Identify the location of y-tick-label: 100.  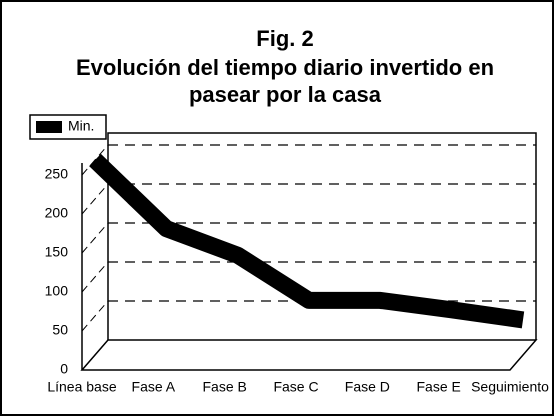
(57, 291).